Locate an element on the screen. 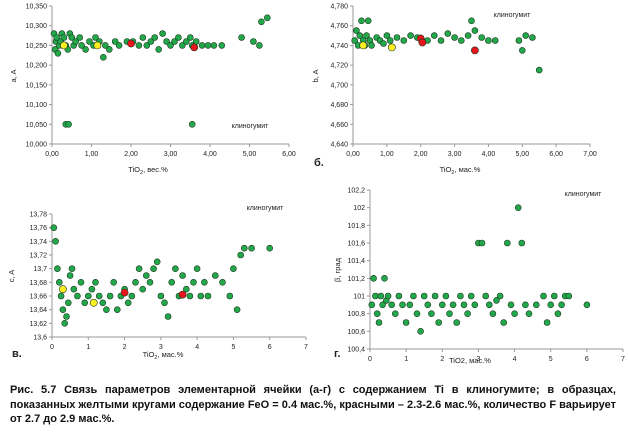 This screenshot has width=628, height=438. y-tick-label: 4,780 is located at coordinates (339, 7).